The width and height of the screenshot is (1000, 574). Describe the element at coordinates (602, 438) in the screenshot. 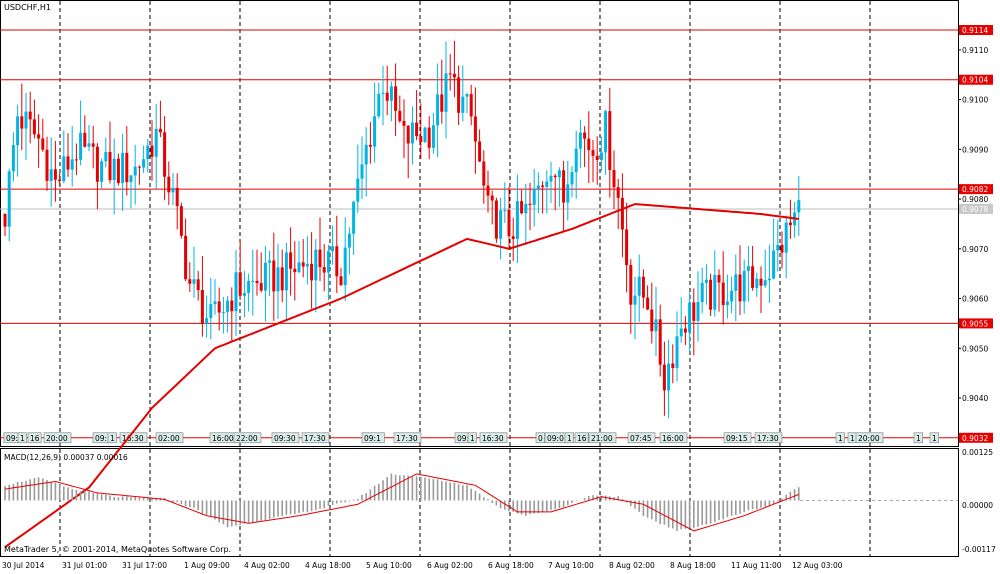

I see `event-marker: 21:00` at that location.